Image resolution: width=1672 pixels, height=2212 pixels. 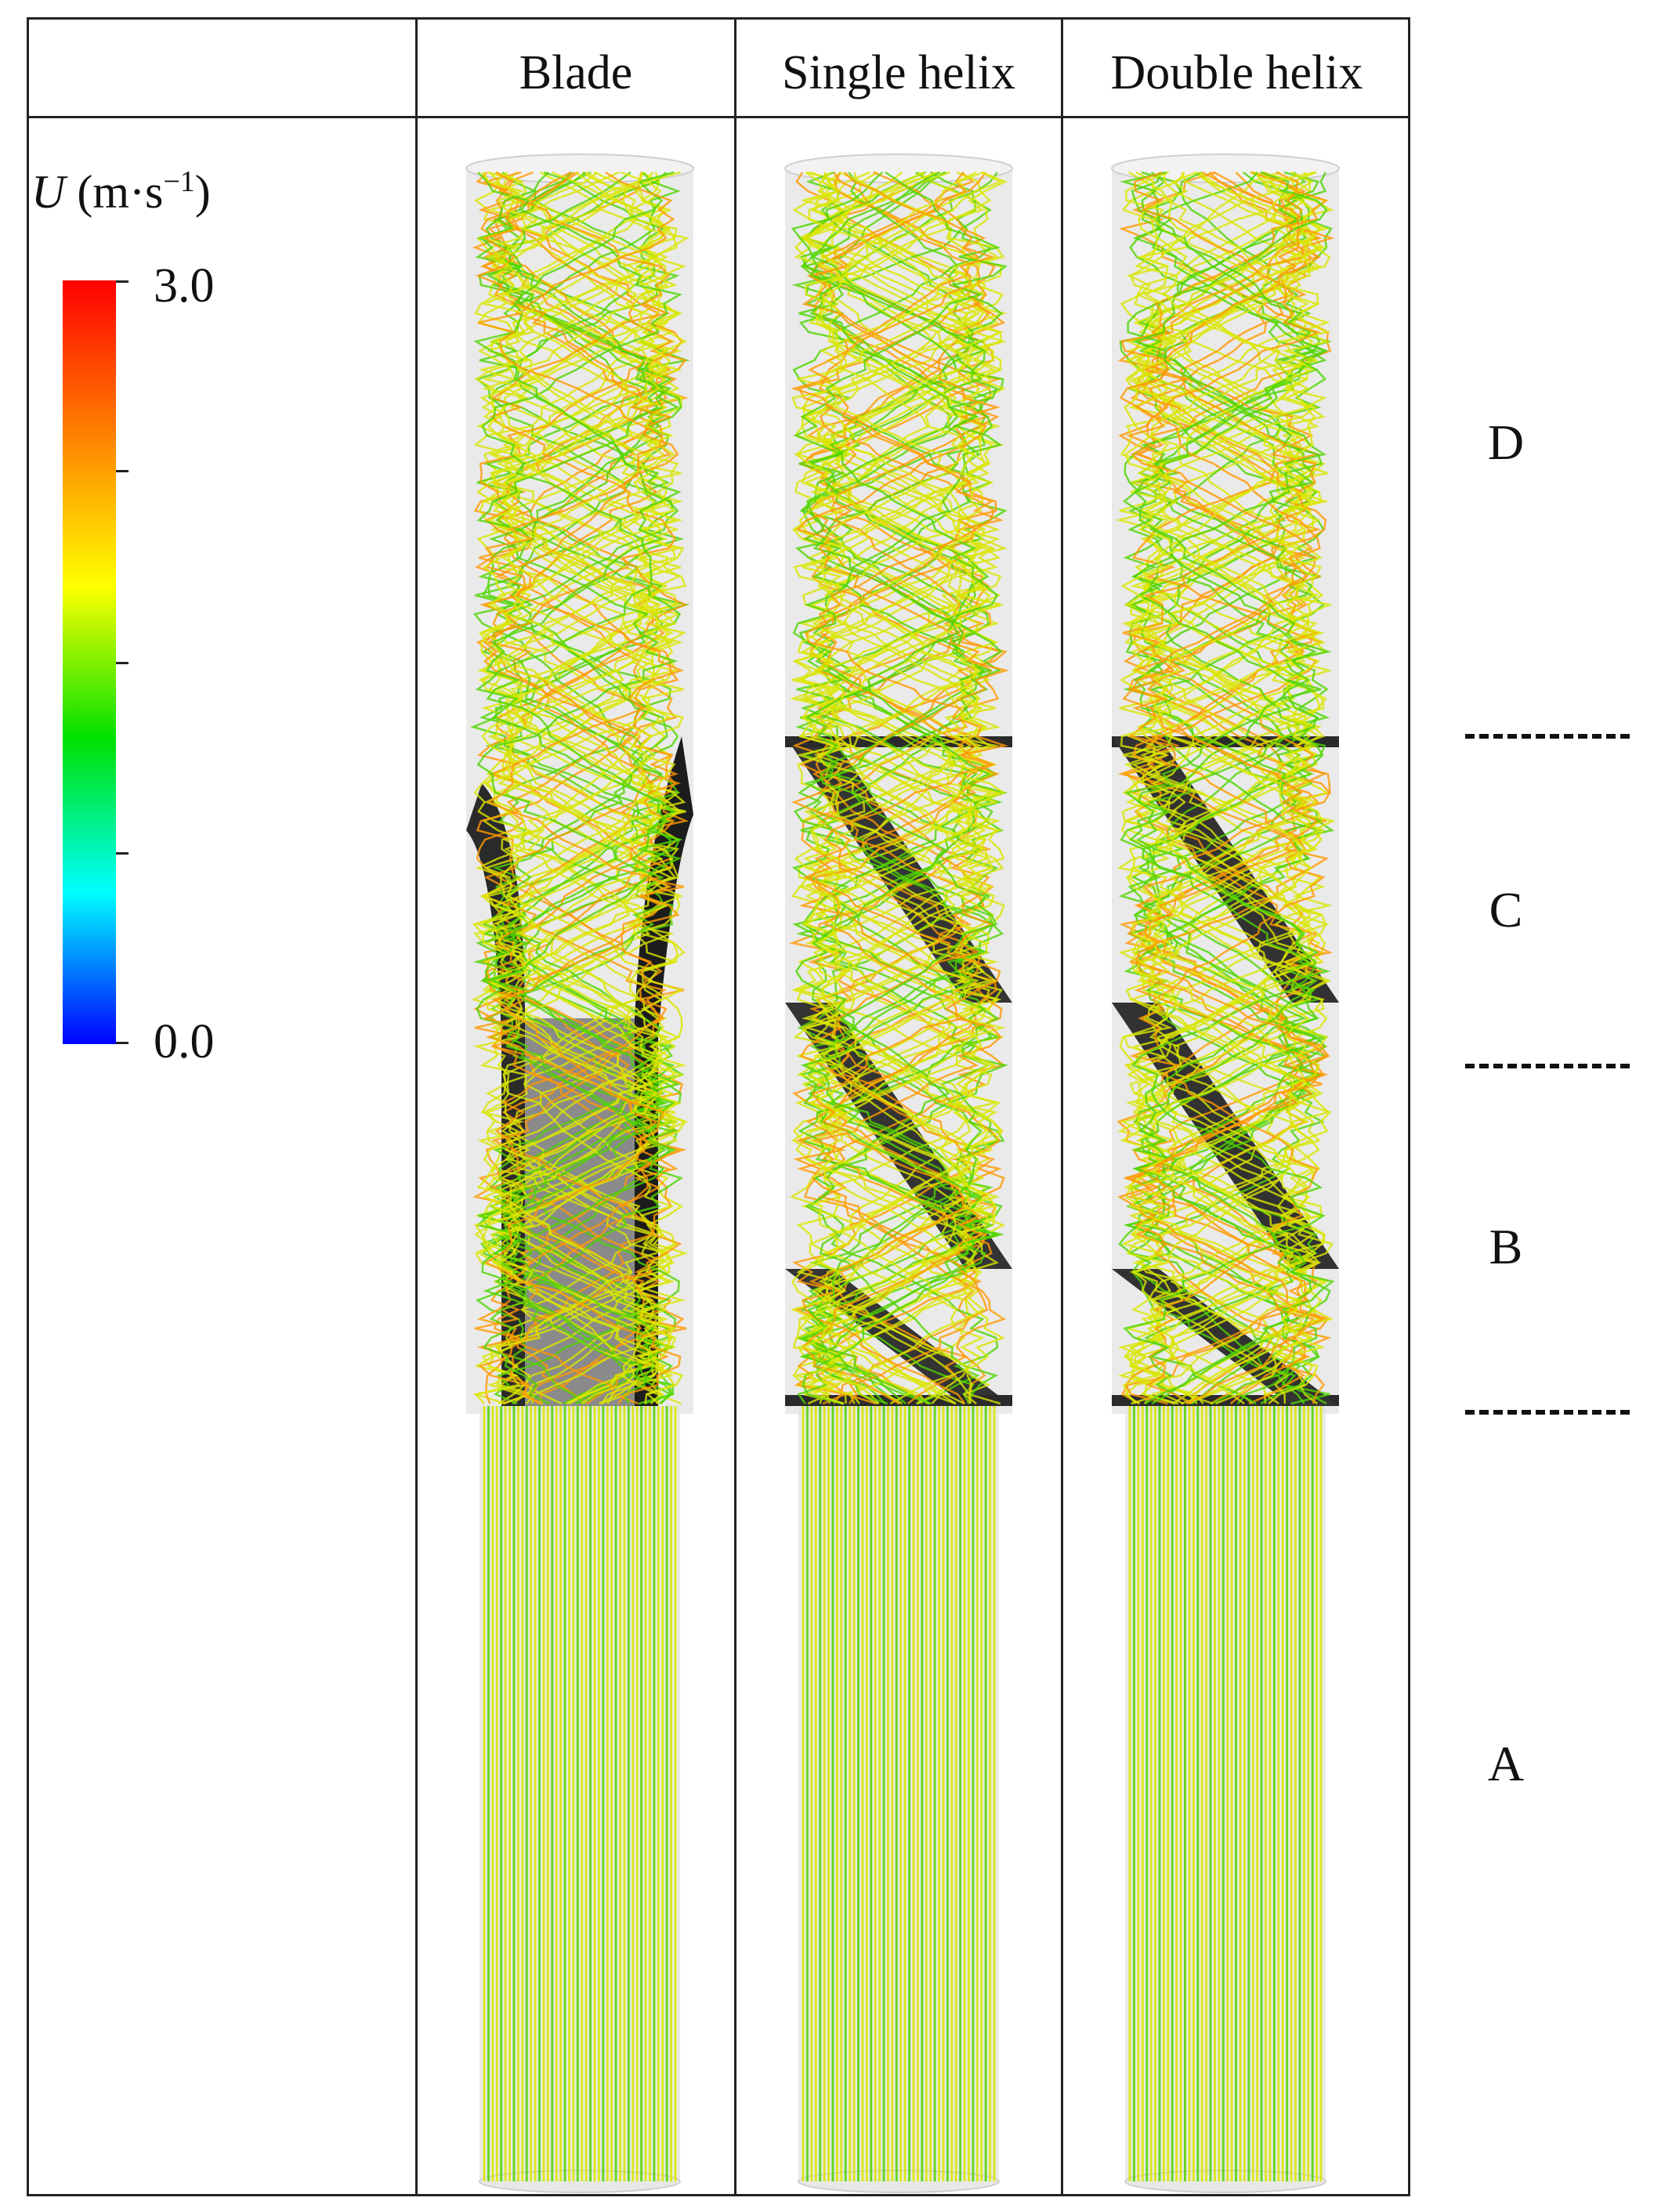 I want to click on column-header-double-helix: Double helix, so click(x=1236, y=72).